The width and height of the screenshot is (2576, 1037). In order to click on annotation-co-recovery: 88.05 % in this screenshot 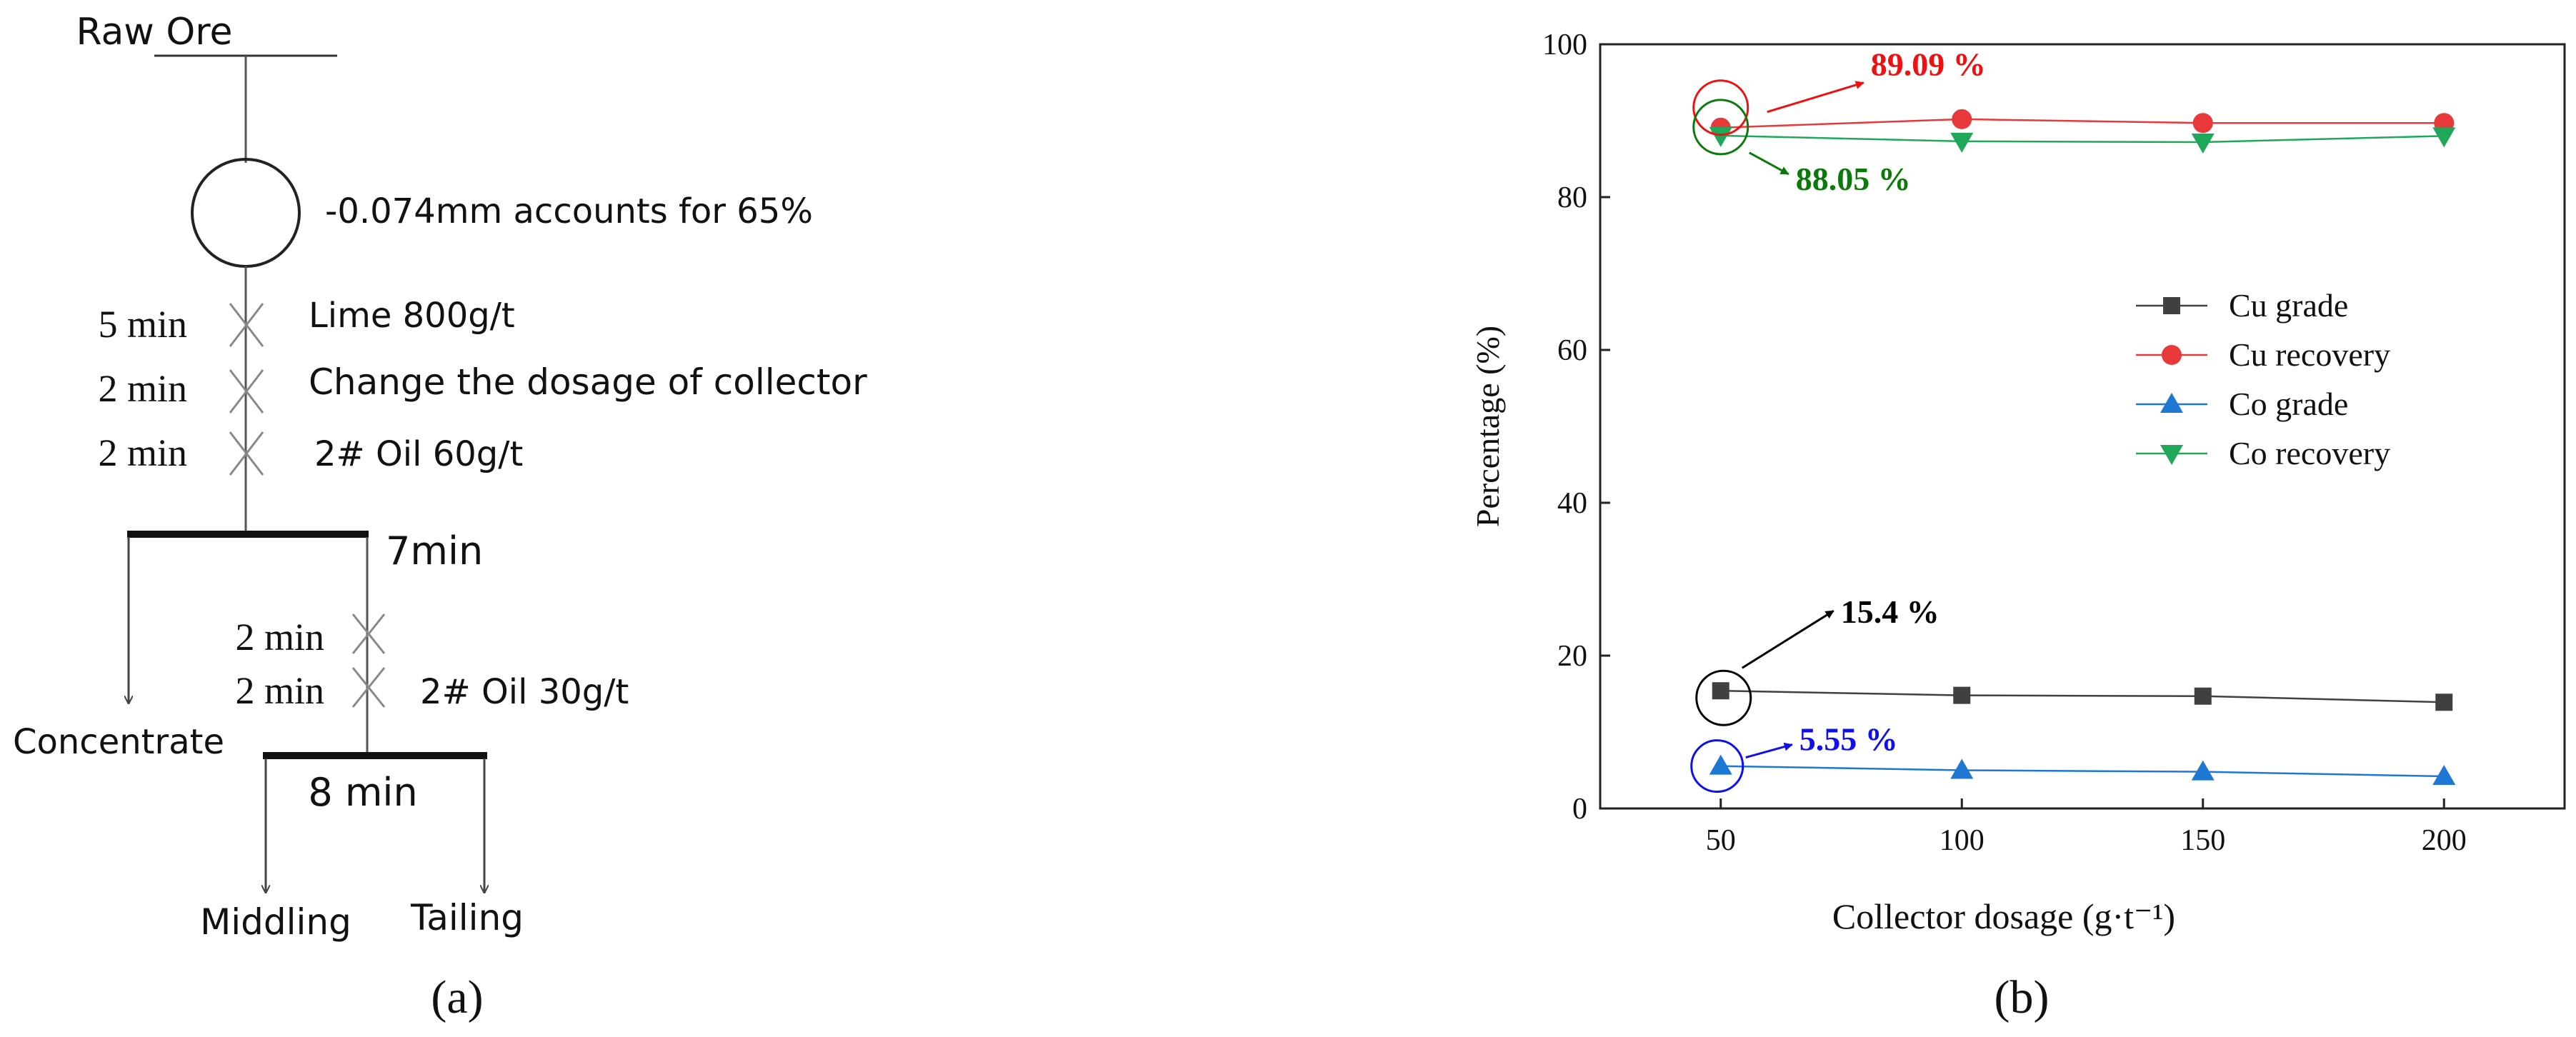, I will do `click(1801, 148)`.